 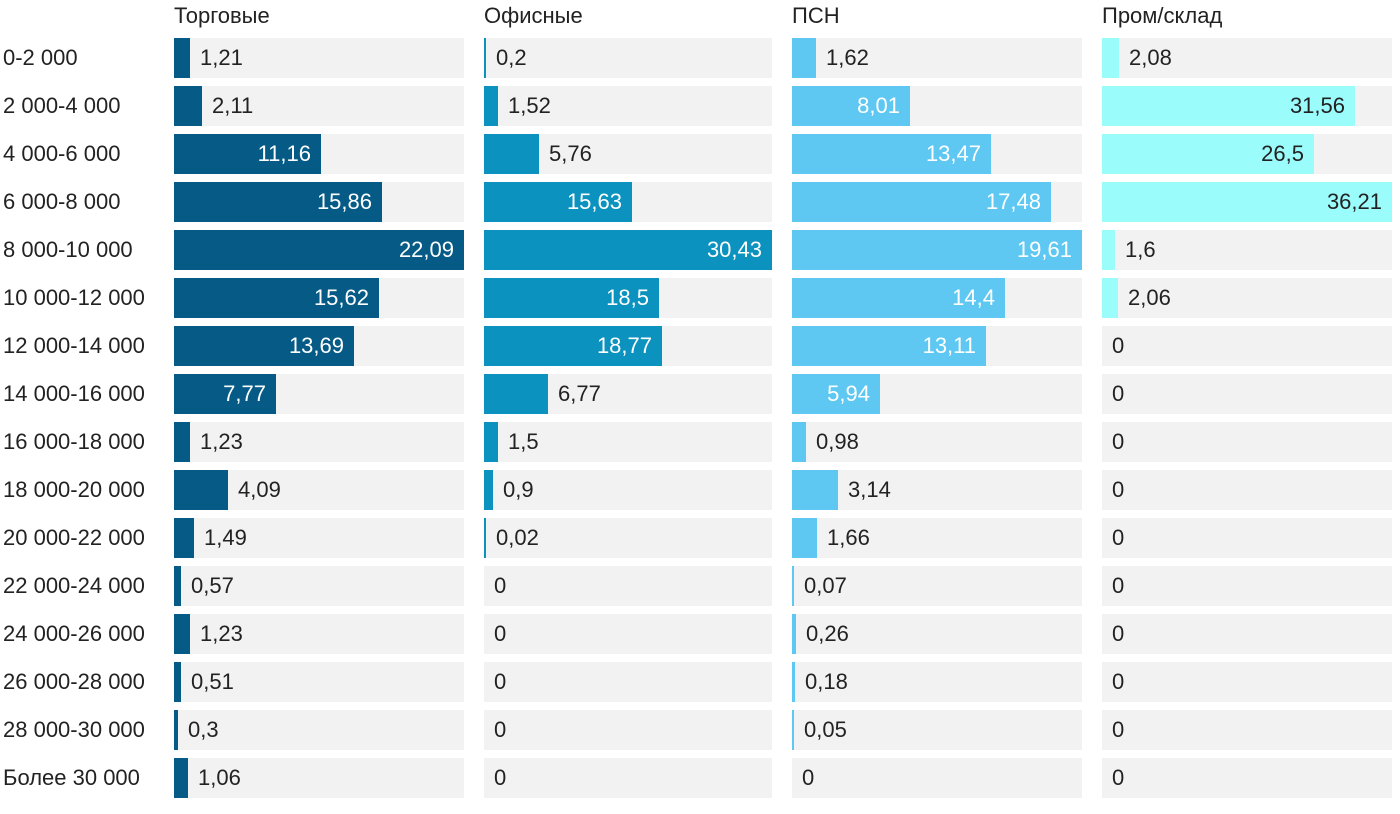 What do you see at coordinates (847, 57) in the screenshot?
I see `data-label: 1,62` at bounding box center [847, 57].